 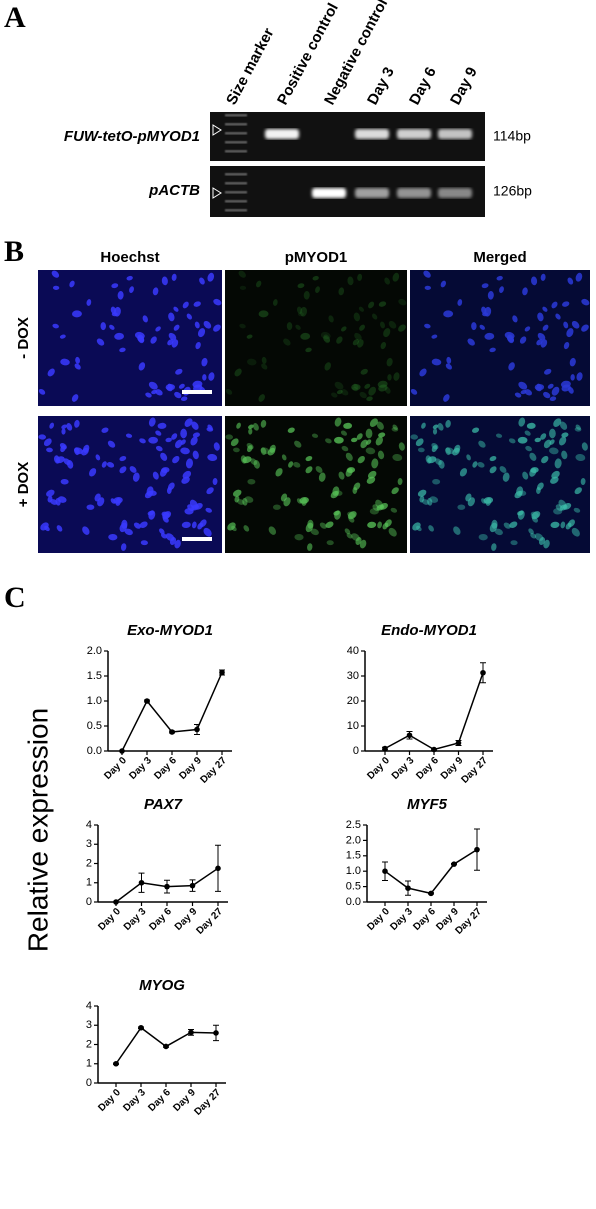 I want to click on y-tick-label: 0.5, so click(x=353, y=887).